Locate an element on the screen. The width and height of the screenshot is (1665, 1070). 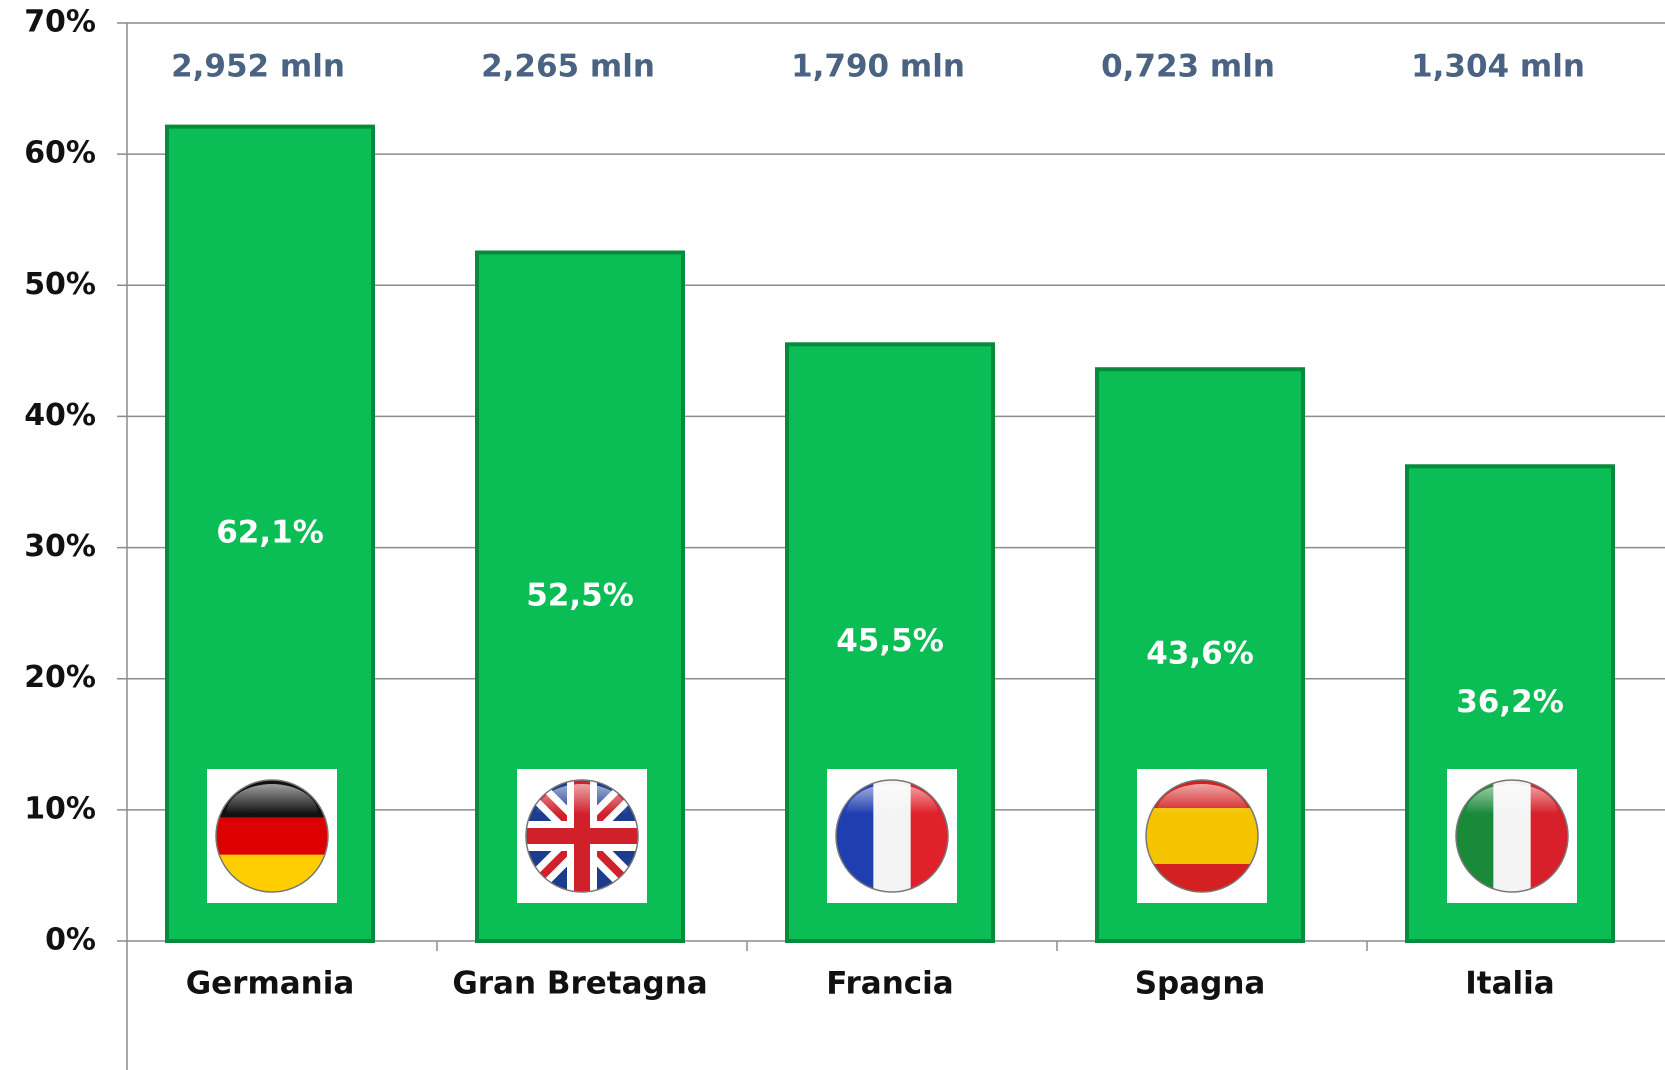
value-label: 62,1% is located at coordinates (270, 532).